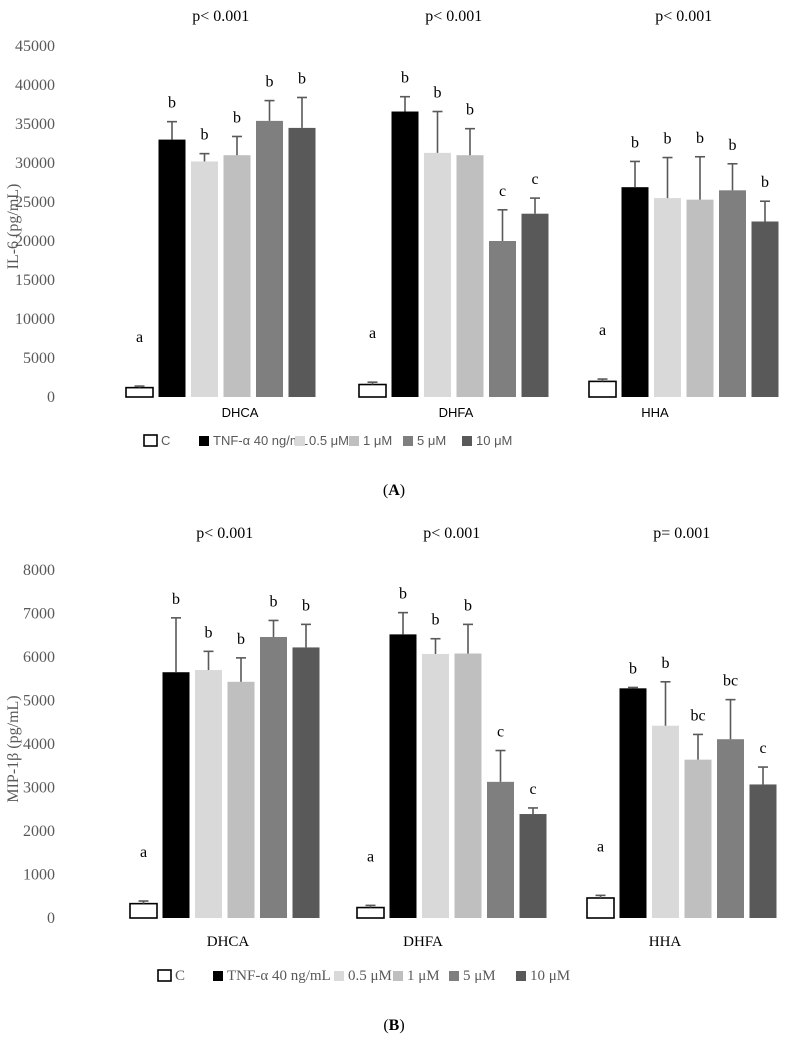 The image size is (788, 1037). I want to click on legend-label-1-5: 10 μM, so click(550, 976).